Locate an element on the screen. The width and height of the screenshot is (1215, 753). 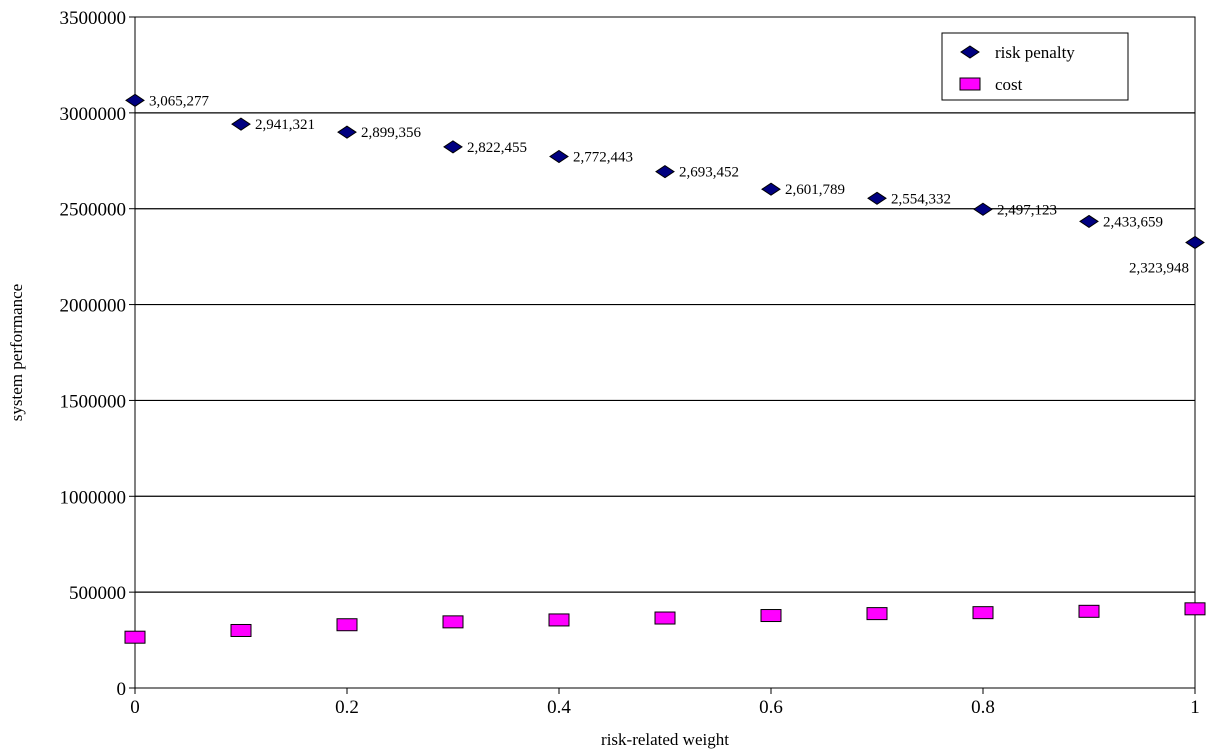
legend-label-cost: cost is located at coordinates (1009, 84).